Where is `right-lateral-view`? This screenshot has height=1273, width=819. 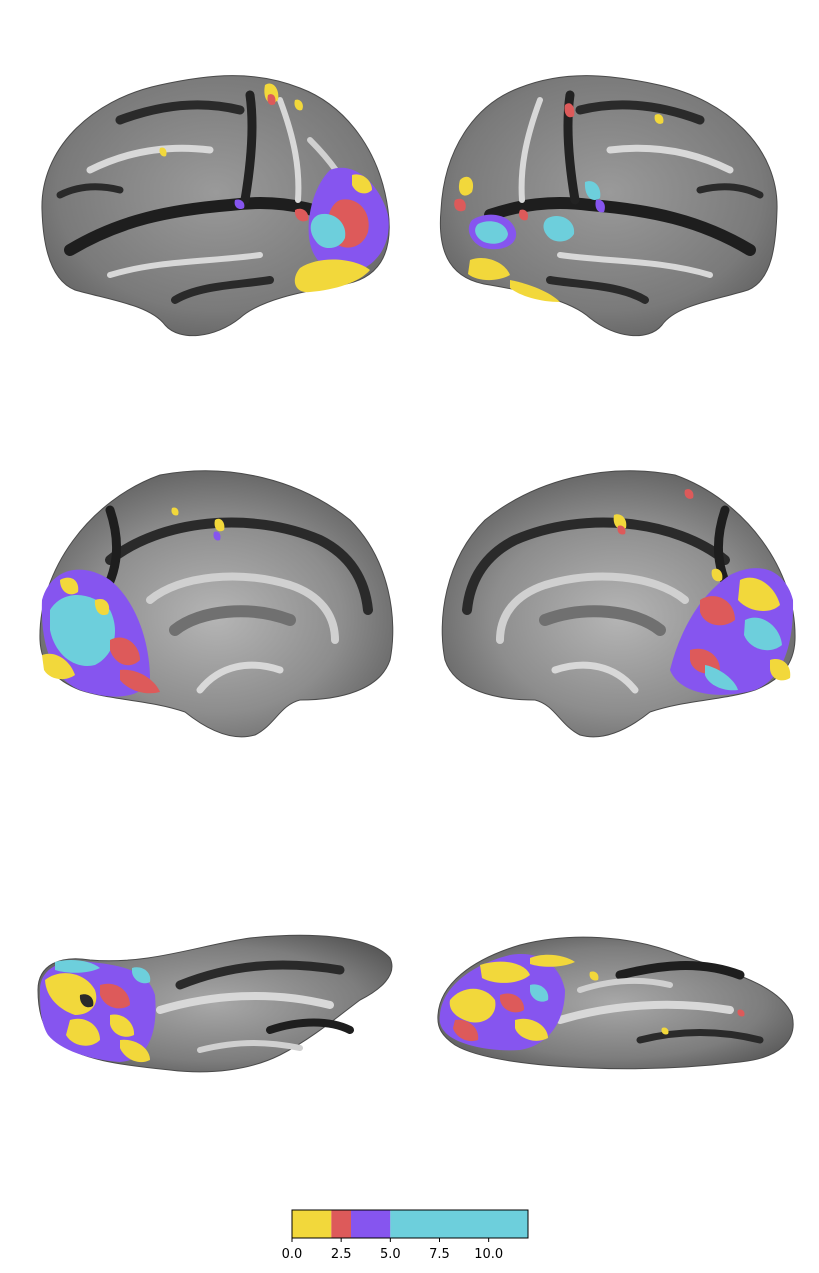 right-lateral-view is located at coordinates (608, 206).